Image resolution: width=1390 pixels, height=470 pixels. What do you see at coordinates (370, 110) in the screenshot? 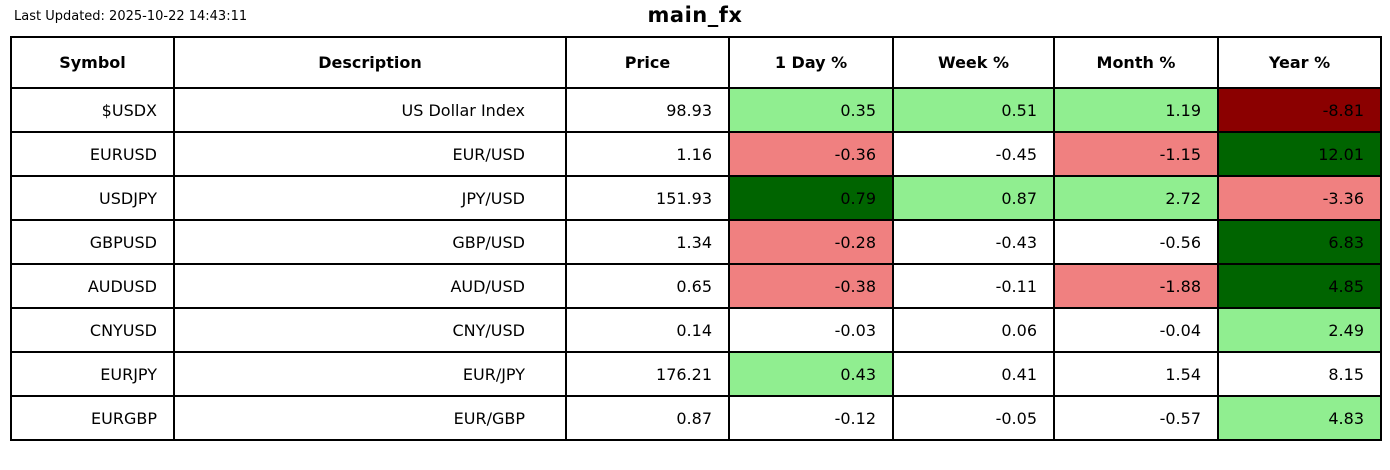
I see `description-cell: US Dollar Index` at bounding box center [370, 110].